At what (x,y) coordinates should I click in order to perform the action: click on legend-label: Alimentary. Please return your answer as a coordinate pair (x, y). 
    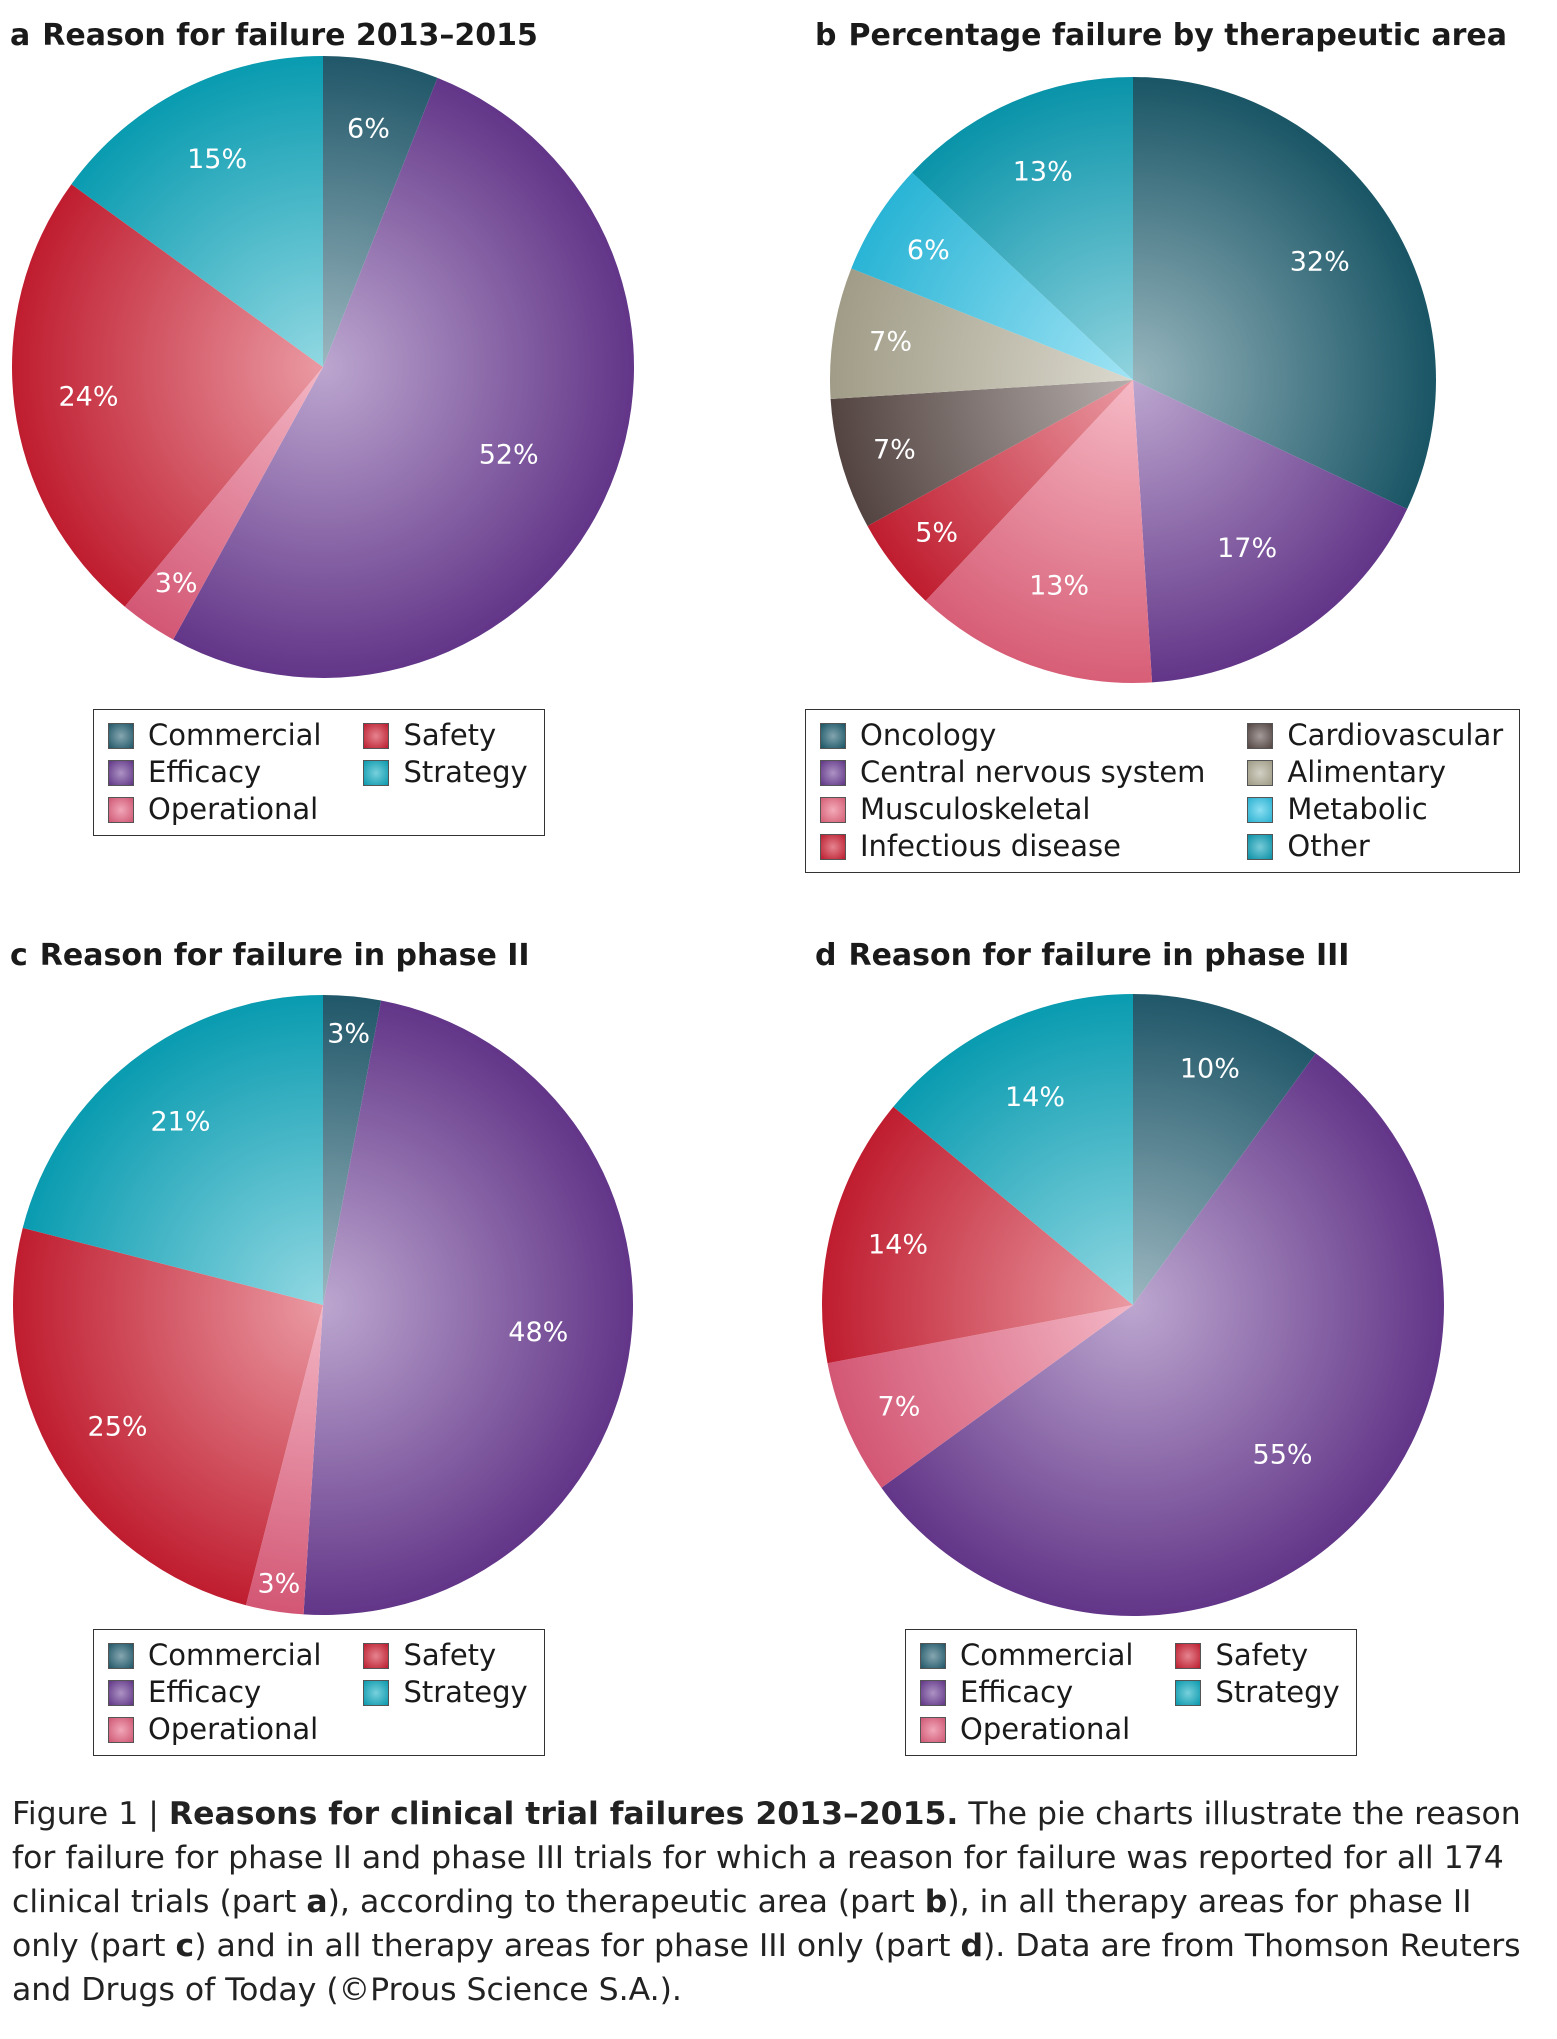
    Looking at the image, I should click on (1367, 772).